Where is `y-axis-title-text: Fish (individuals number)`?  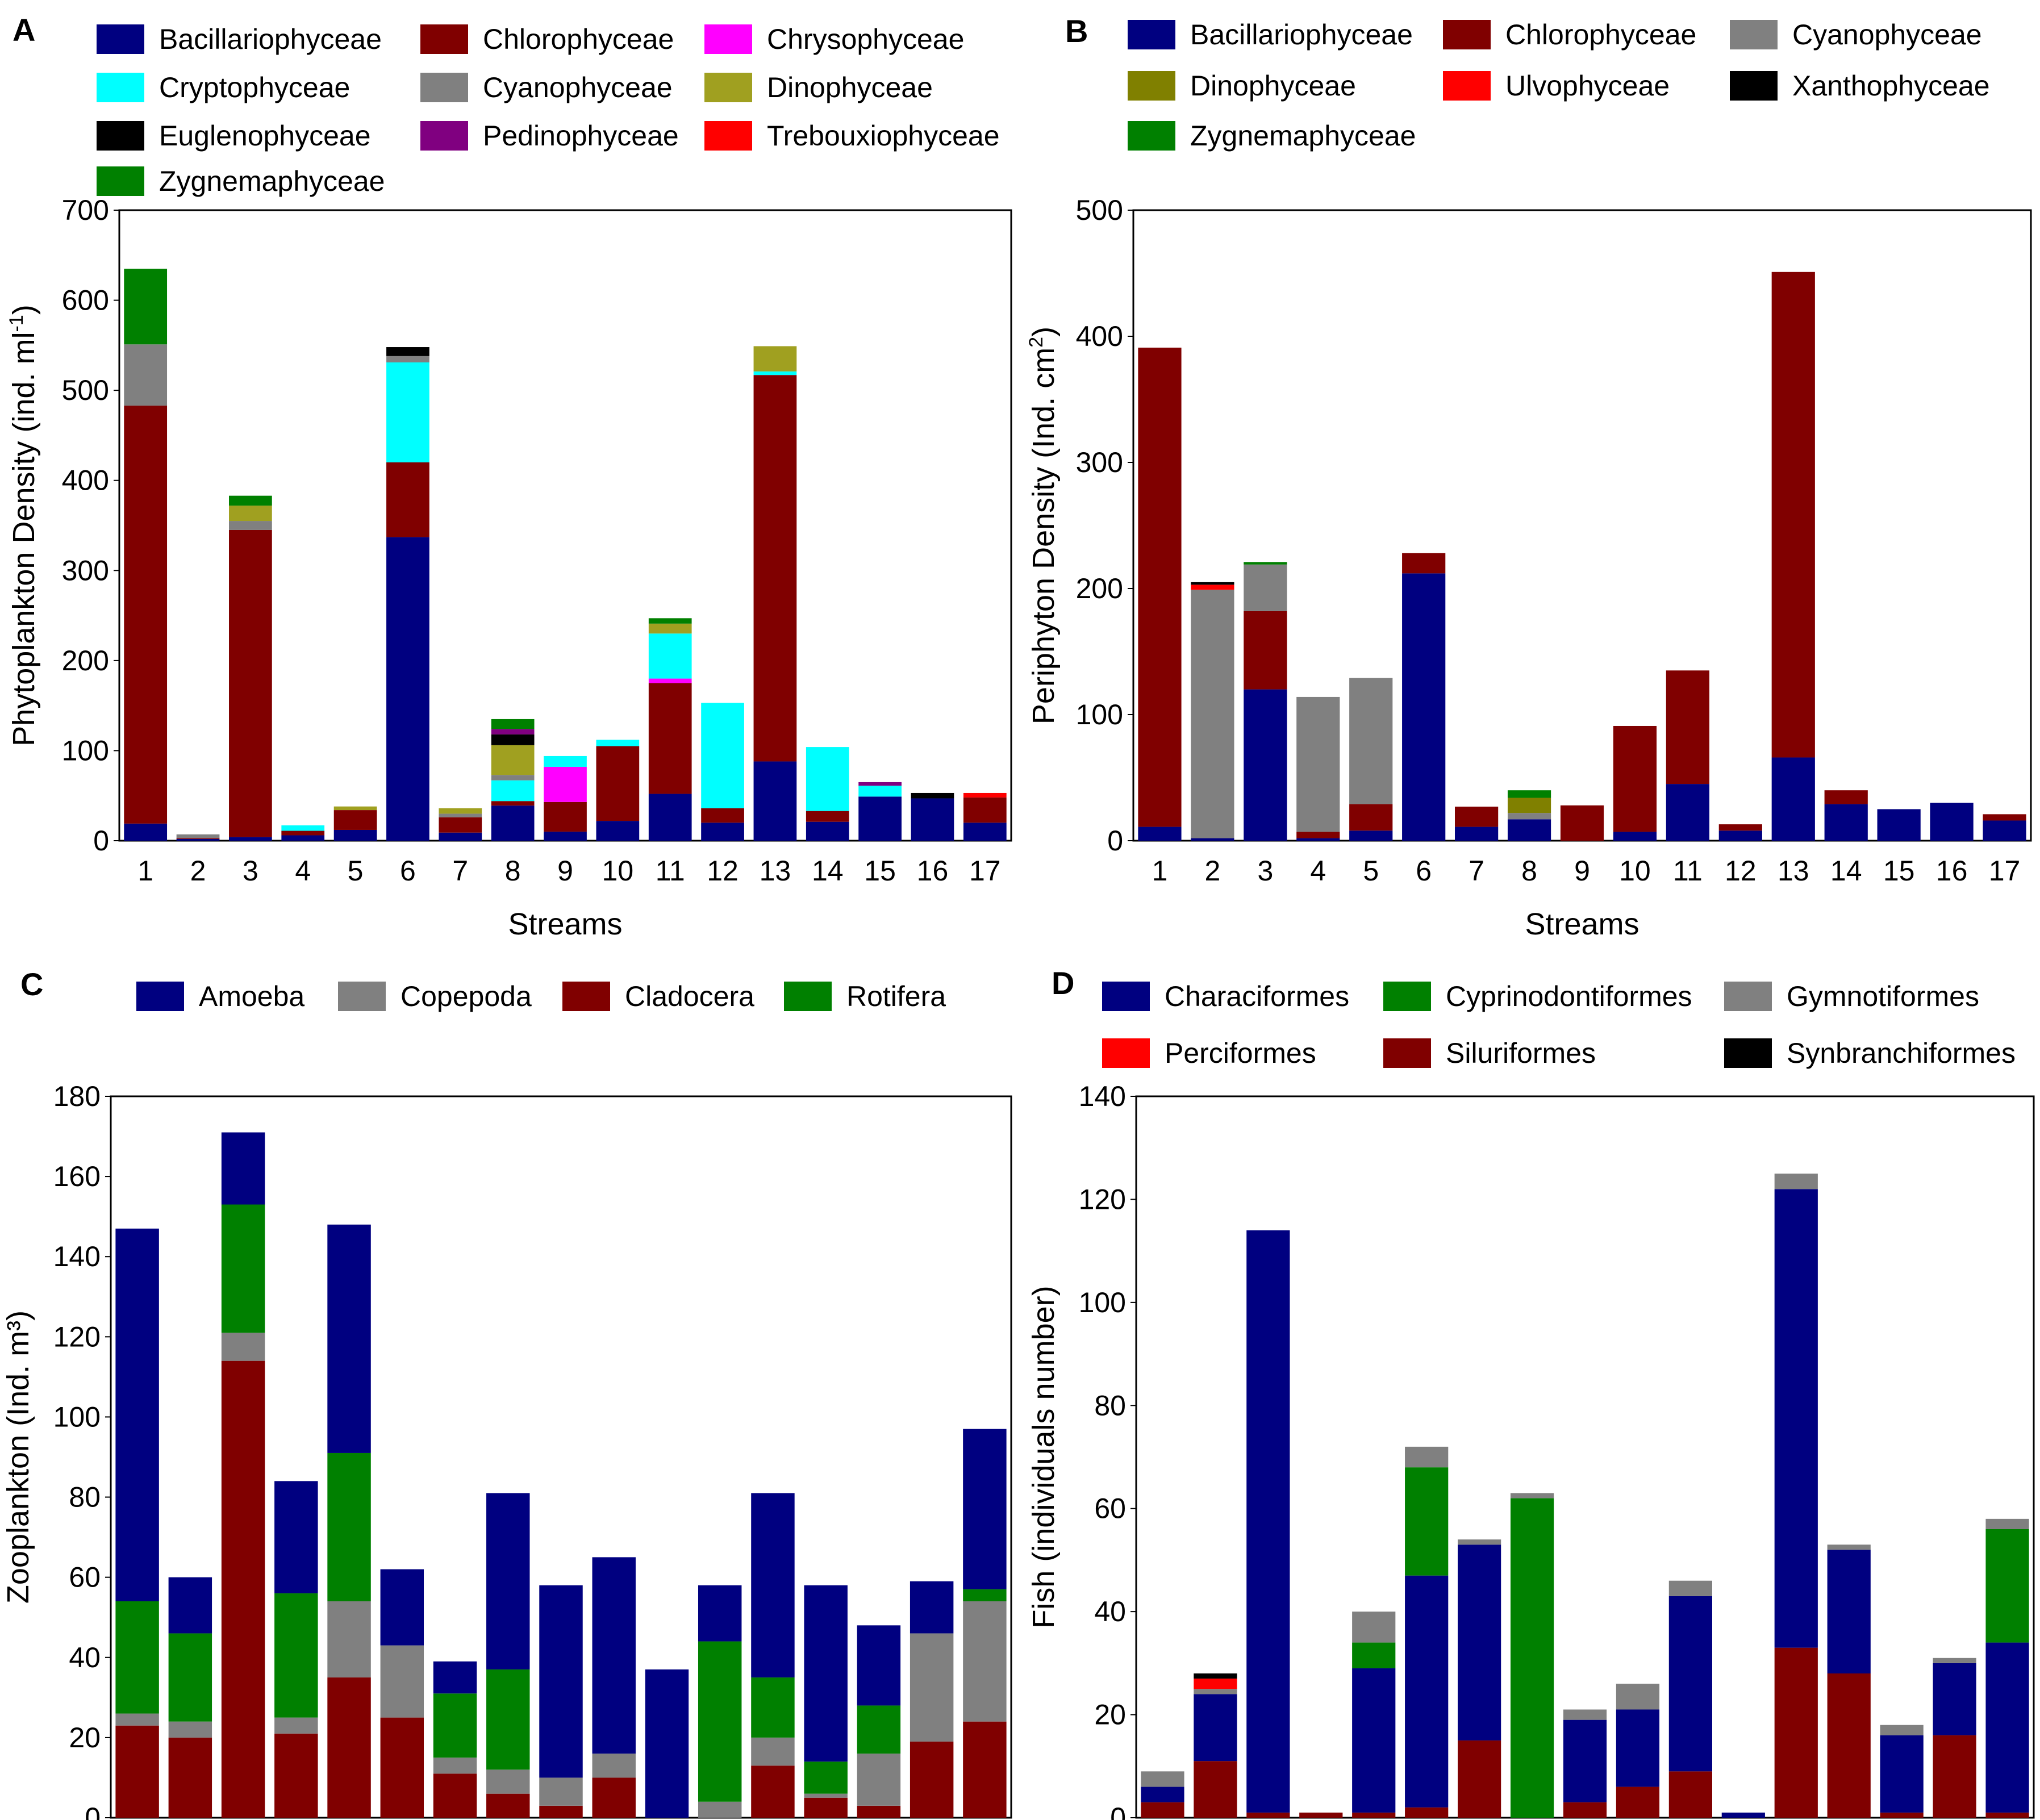
y-axis-title-text: Fish (individuals number) is located at coordinates (1044, 1456).